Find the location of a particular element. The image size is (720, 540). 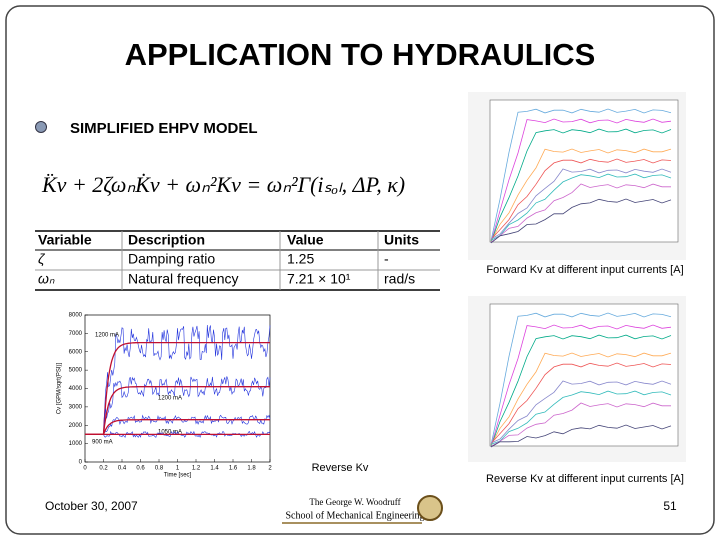

x-tick-label: 0.6 is located at coordinates (140, 469).